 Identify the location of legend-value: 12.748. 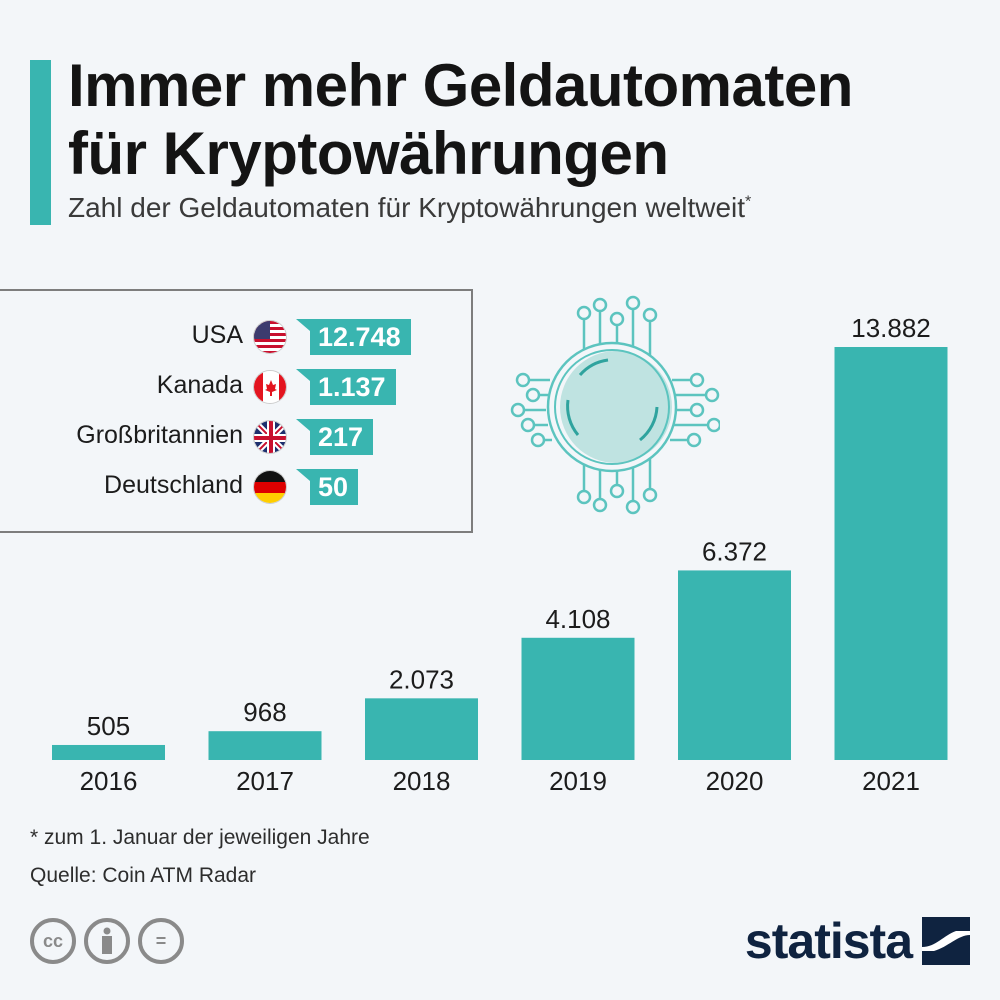
(353, 337).